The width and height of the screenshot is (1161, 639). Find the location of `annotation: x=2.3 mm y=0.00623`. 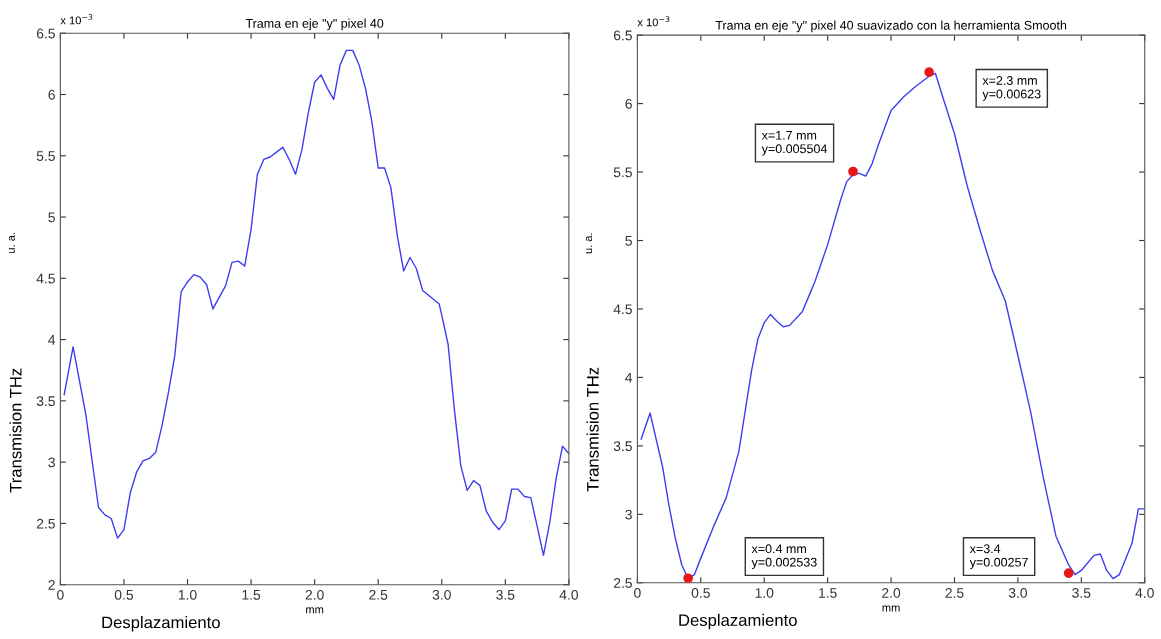

annotation: x=2.3 mm y=0.00623 is located at coordinates (1011, 88).